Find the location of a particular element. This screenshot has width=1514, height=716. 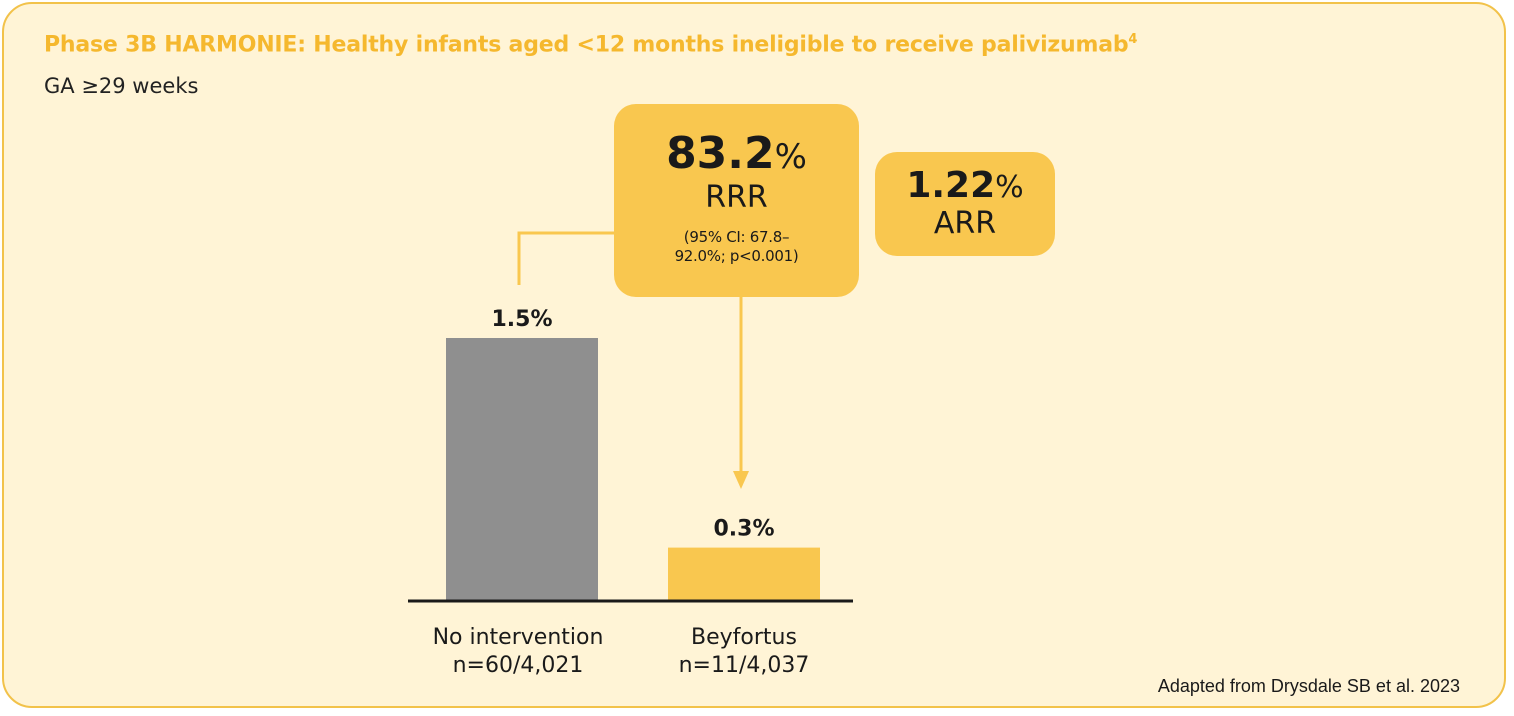

category-name: No intervention is located at coordinates (518, 637).